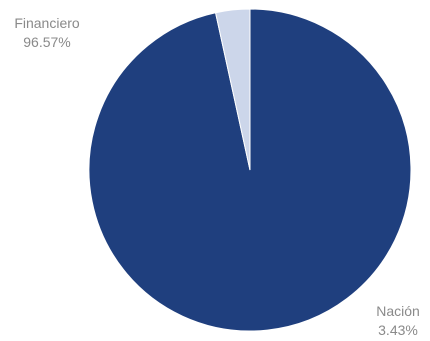  Describe the element at coordinates (46, 42) in the screenshot. I see `label-financiero-value: 96.57%` at that location.